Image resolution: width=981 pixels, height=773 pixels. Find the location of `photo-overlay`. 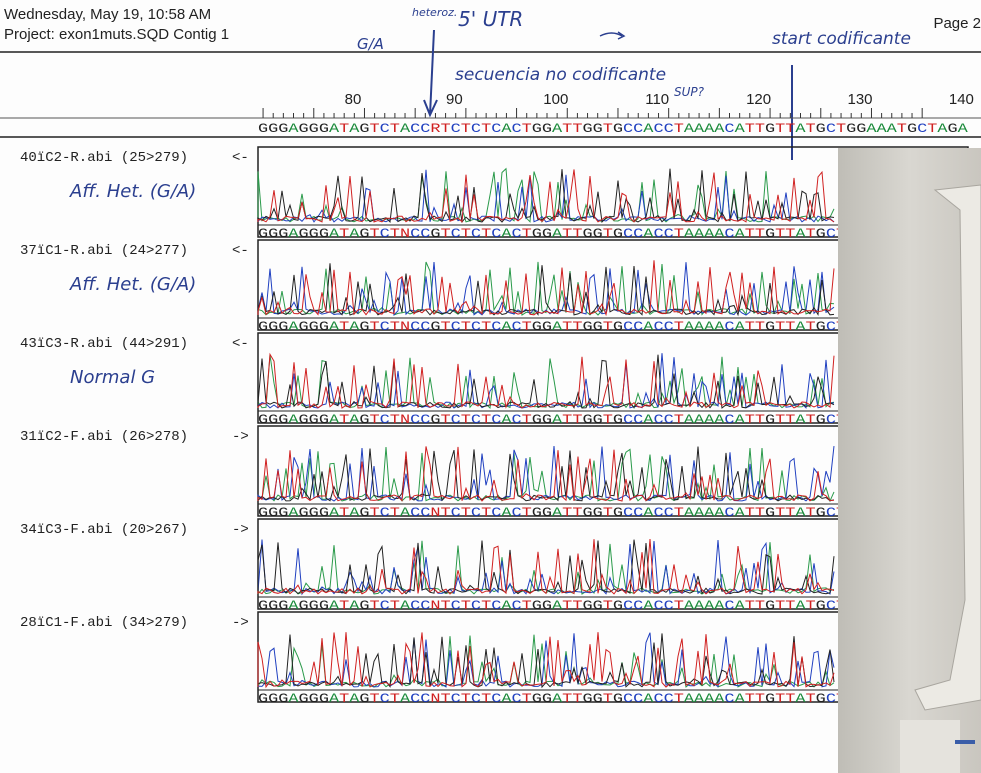

photo-overlay is located at coordinates (909, 460).